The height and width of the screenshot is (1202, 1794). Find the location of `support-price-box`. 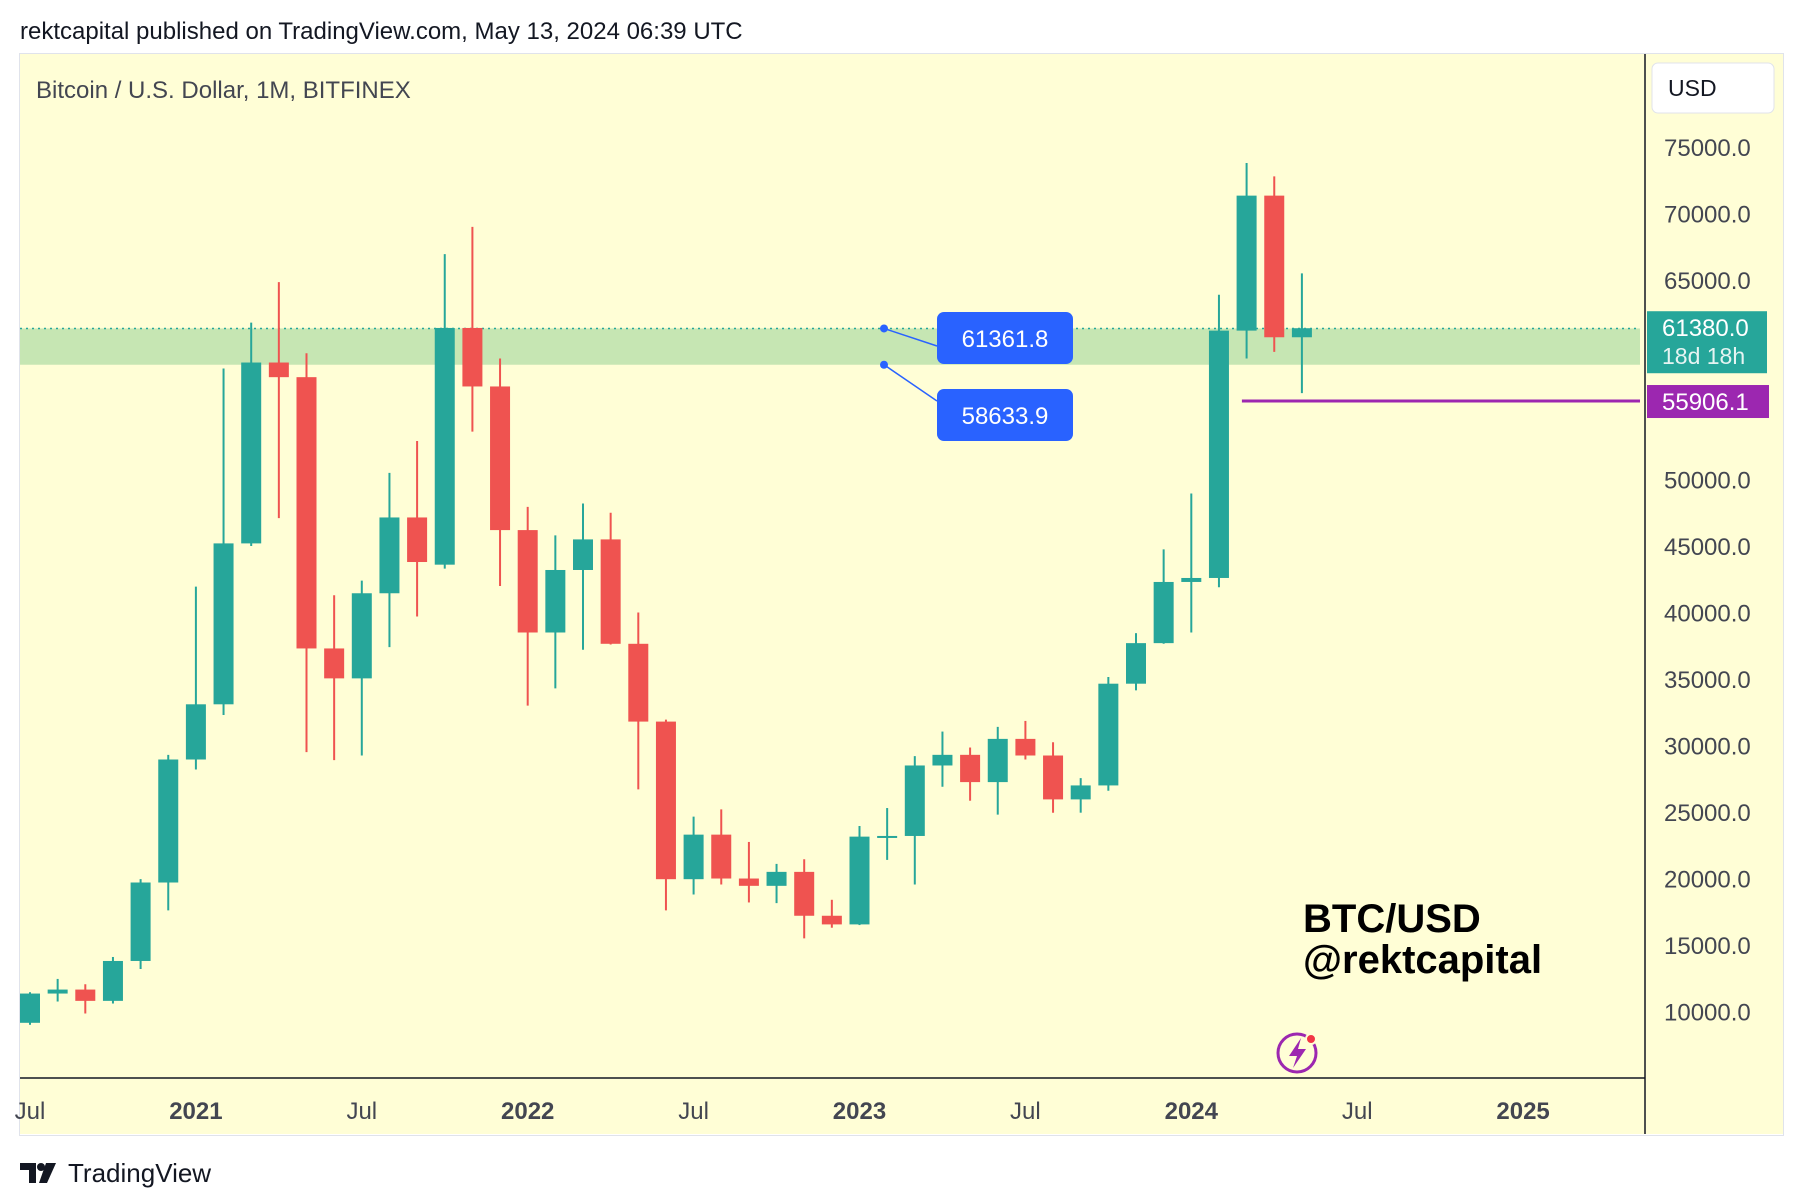

support-price-box is located at coordinates (1708, 402).